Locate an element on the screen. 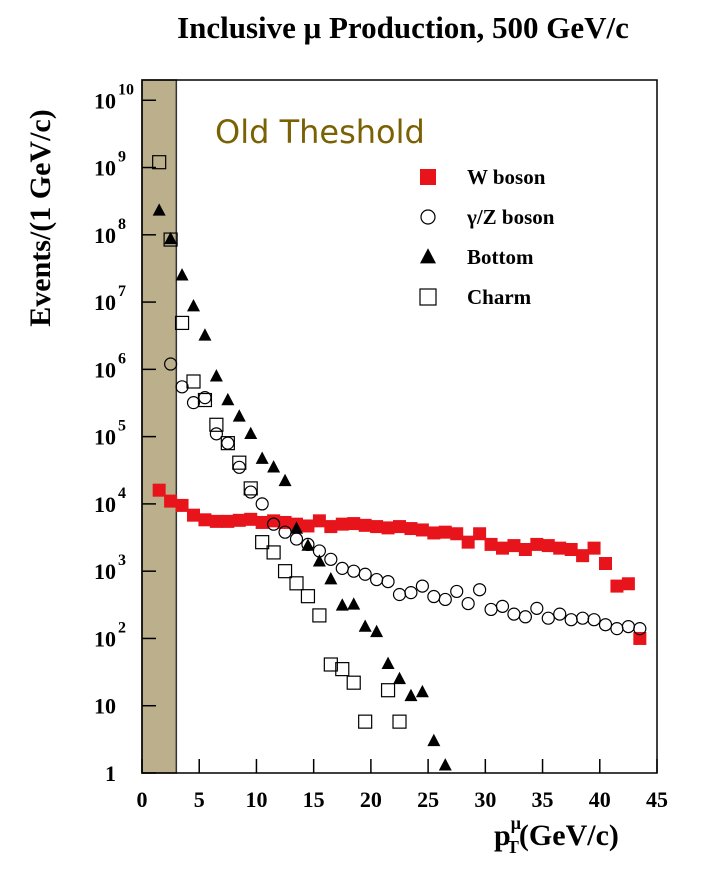 The image size is (706, 870). threshold-band is located at coordinates (159, 426).